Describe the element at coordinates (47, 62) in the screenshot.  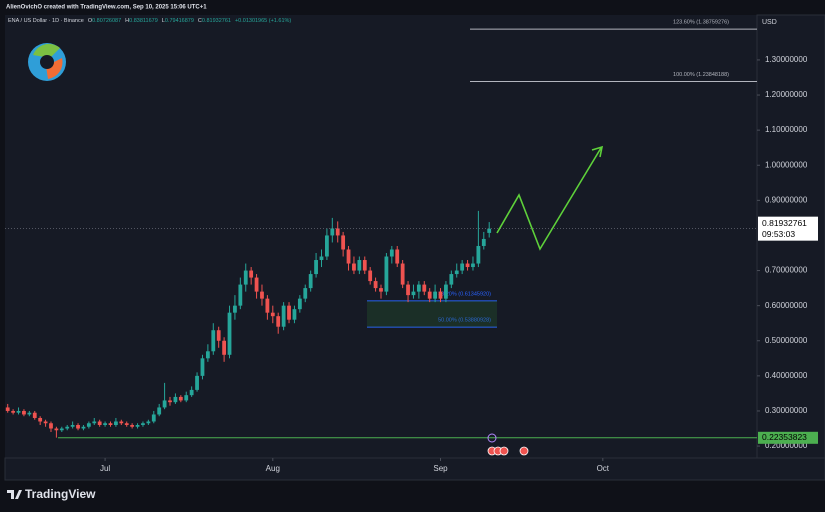
I see `logo` at that location.